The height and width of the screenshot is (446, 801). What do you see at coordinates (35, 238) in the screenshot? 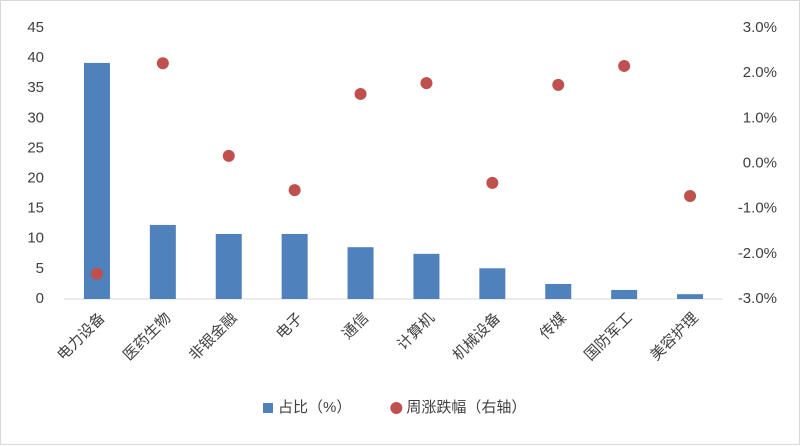
I see `y-tick-label: 10` at bounding box center [35, 238].